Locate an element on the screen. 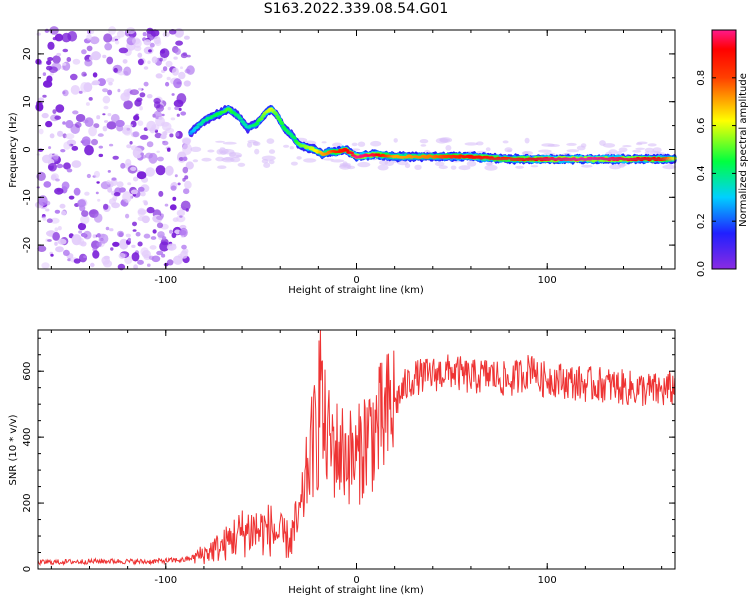  colorbar-tick-label: 0.4 is located at coordinates (701, 173).